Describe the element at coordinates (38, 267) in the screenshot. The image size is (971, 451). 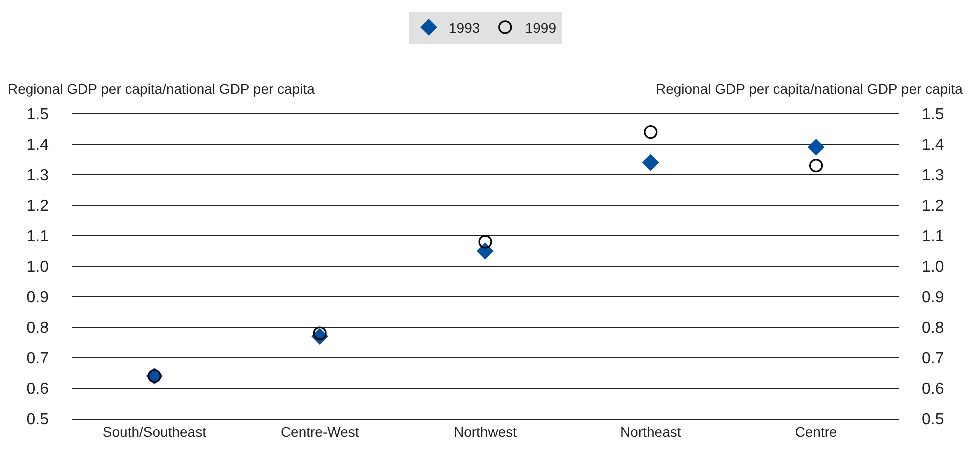
I see `y-tick-label: 1.0` at that location.